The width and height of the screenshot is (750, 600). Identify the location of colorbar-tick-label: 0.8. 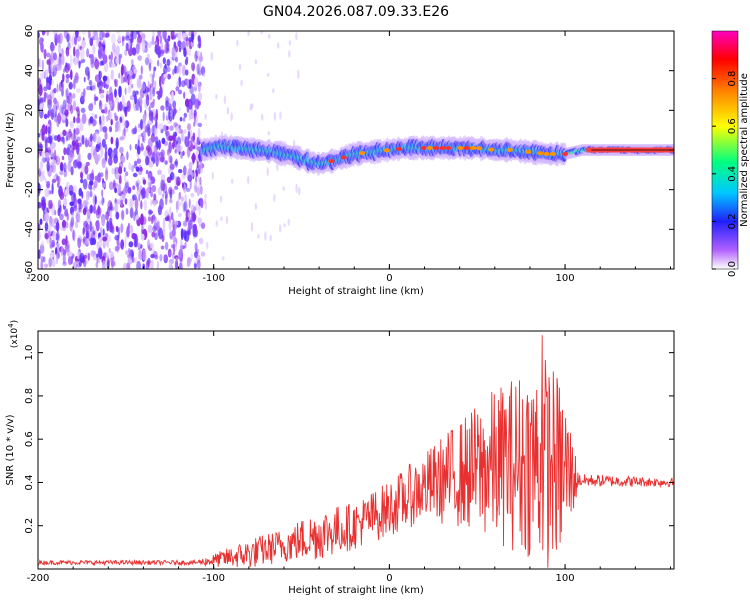
(732, 79).